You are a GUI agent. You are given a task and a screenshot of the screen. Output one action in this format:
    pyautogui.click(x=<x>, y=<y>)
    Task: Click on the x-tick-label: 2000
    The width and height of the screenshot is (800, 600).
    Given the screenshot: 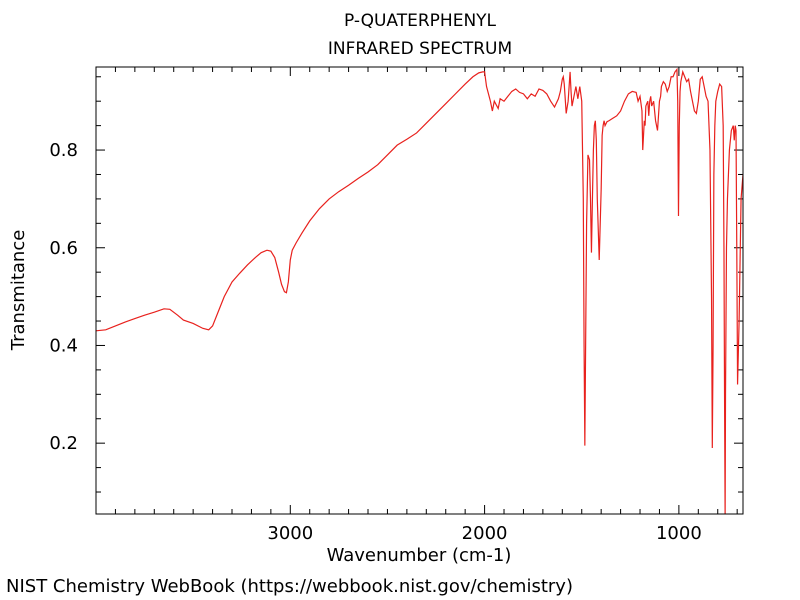 What is the action you would take?
    pyautogui.click(x=485, y=533)
    